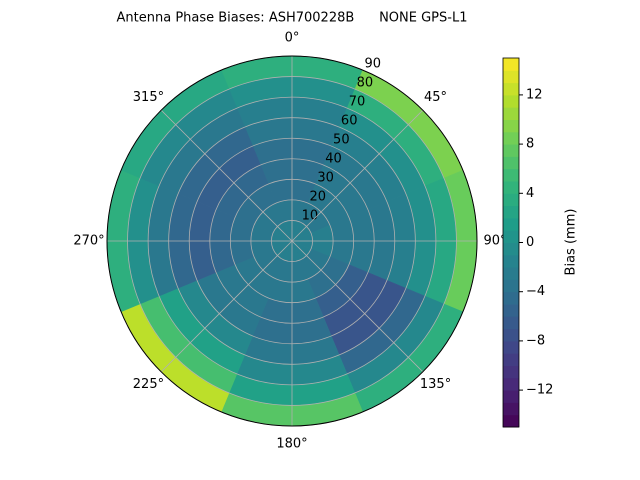  What do you see at coordinates (317, 197) in the screenshot?
I see `r-tick-label: 20` at bounding box center [317, 197].